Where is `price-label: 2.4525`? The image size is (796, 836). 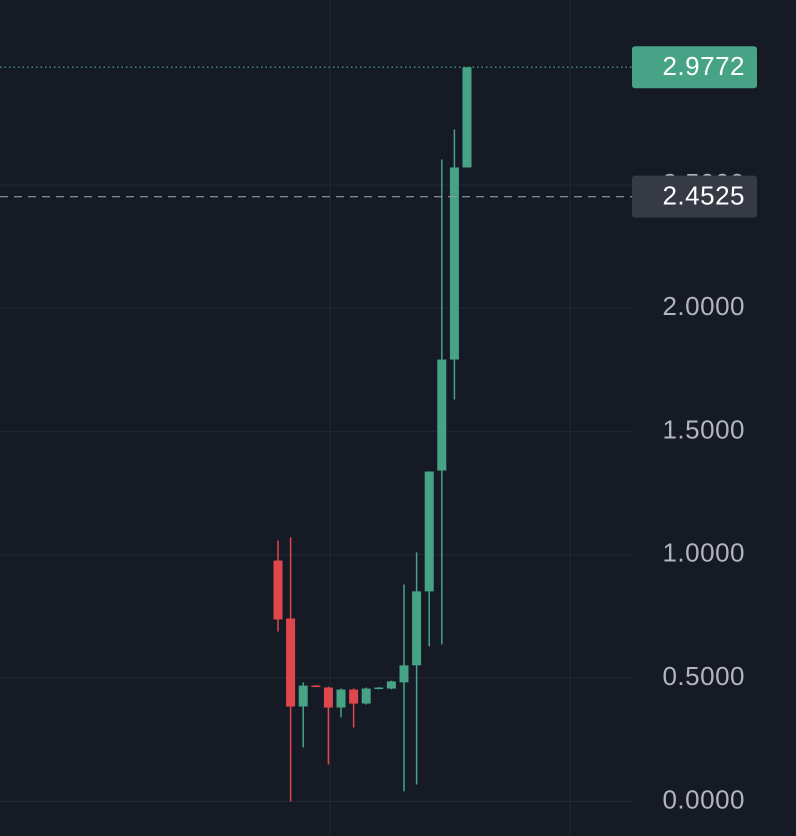
price-label: 2.4525 is located at coordinates (703, 196).